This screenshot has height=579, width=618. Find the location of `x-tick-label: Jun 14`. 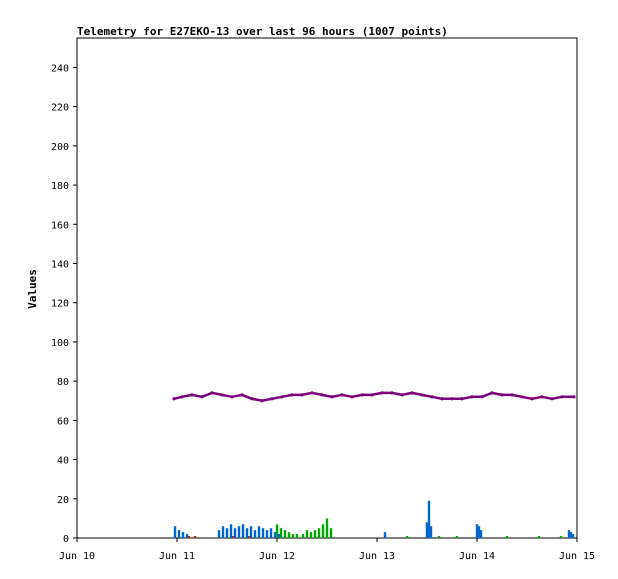

x-tick-label: Jun 14 is located at coordinates (477, 556).